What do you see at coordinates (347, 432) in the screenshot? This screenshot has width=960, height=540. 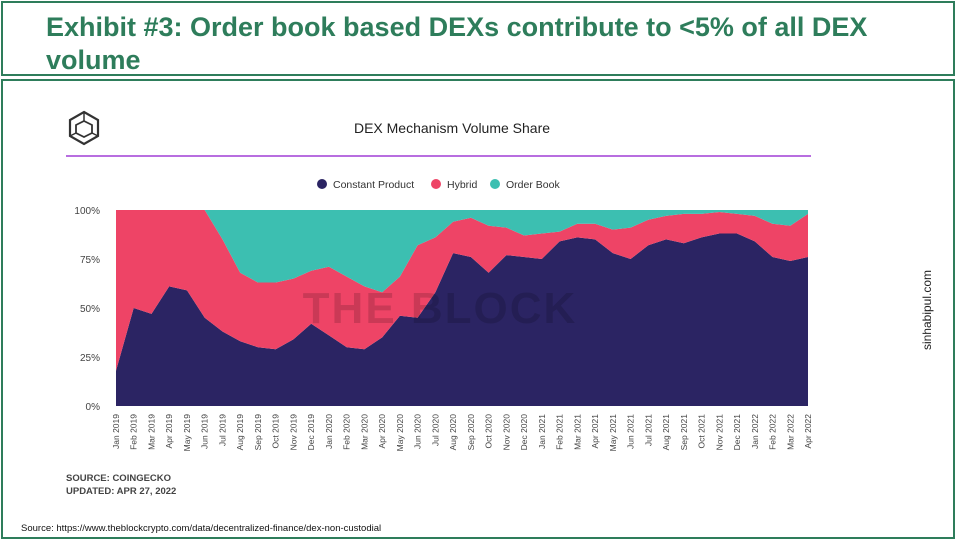 I see `x-tick-label: Feb 2020` at bounding box center [347, 432].